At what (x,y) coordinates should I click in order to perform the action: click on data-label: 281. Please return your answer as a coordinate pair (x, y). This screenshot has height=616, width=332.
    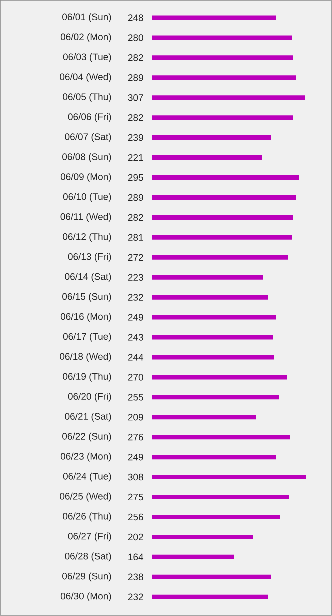
    Looking at the image, I should click on (136, 238).